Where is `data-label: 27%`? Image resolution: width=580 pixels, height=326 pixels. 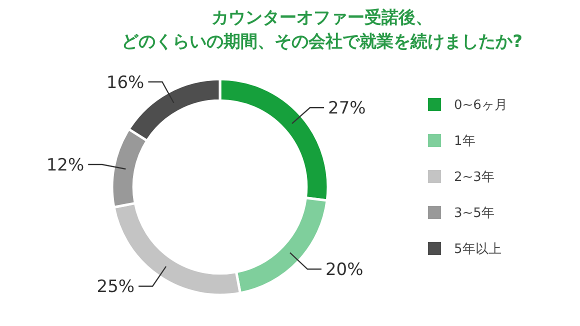 data-label: 27% is located at coordinates (347, 108).